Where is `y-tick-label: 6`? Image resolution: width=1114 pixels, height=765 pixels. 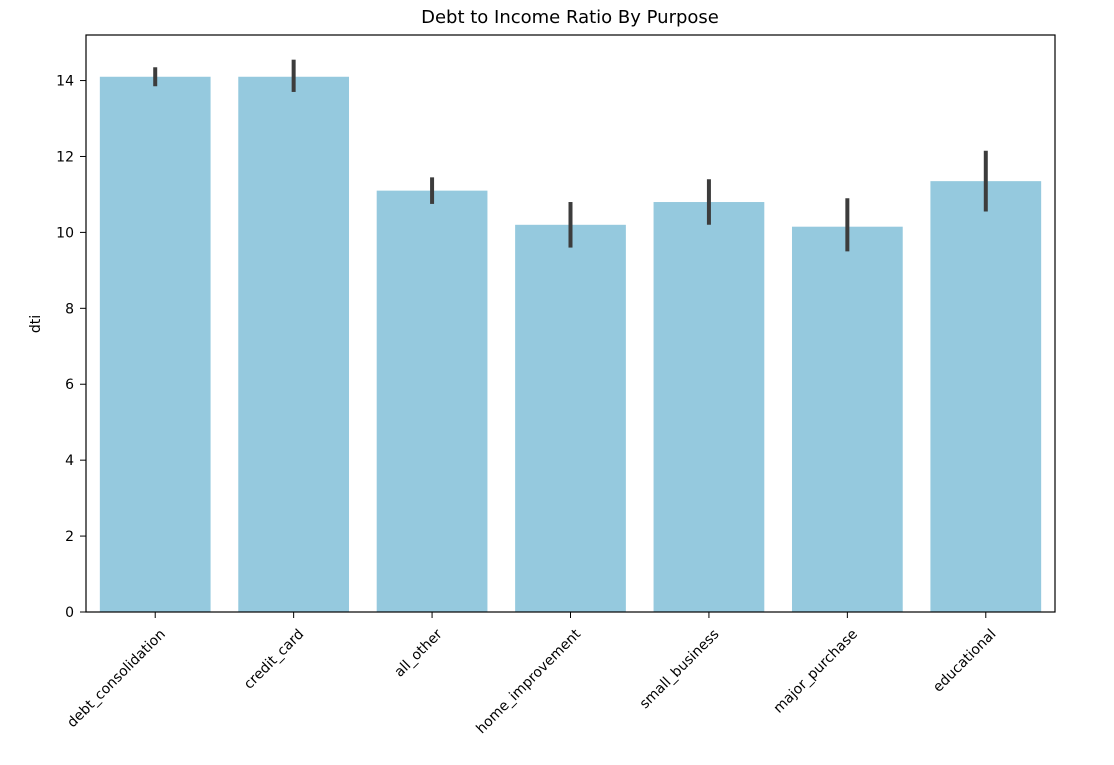
y-tick-label: 6 is located at coordinates (69, 385).